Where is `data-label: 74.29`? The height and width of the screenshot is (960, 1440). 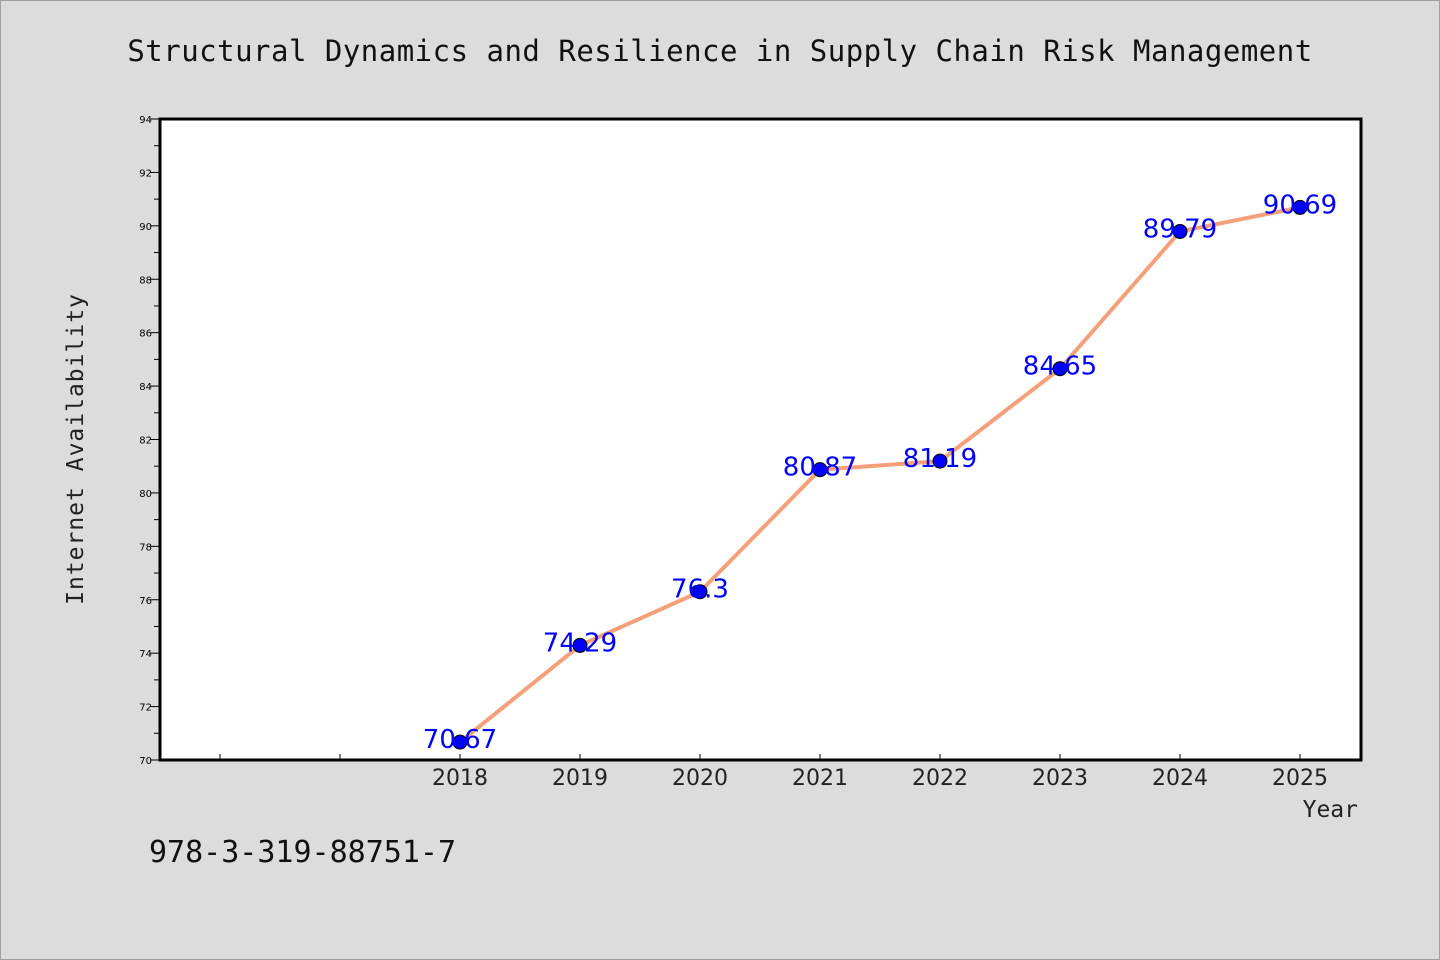 data-label: 74.29 is located at coordinates (580, 643).